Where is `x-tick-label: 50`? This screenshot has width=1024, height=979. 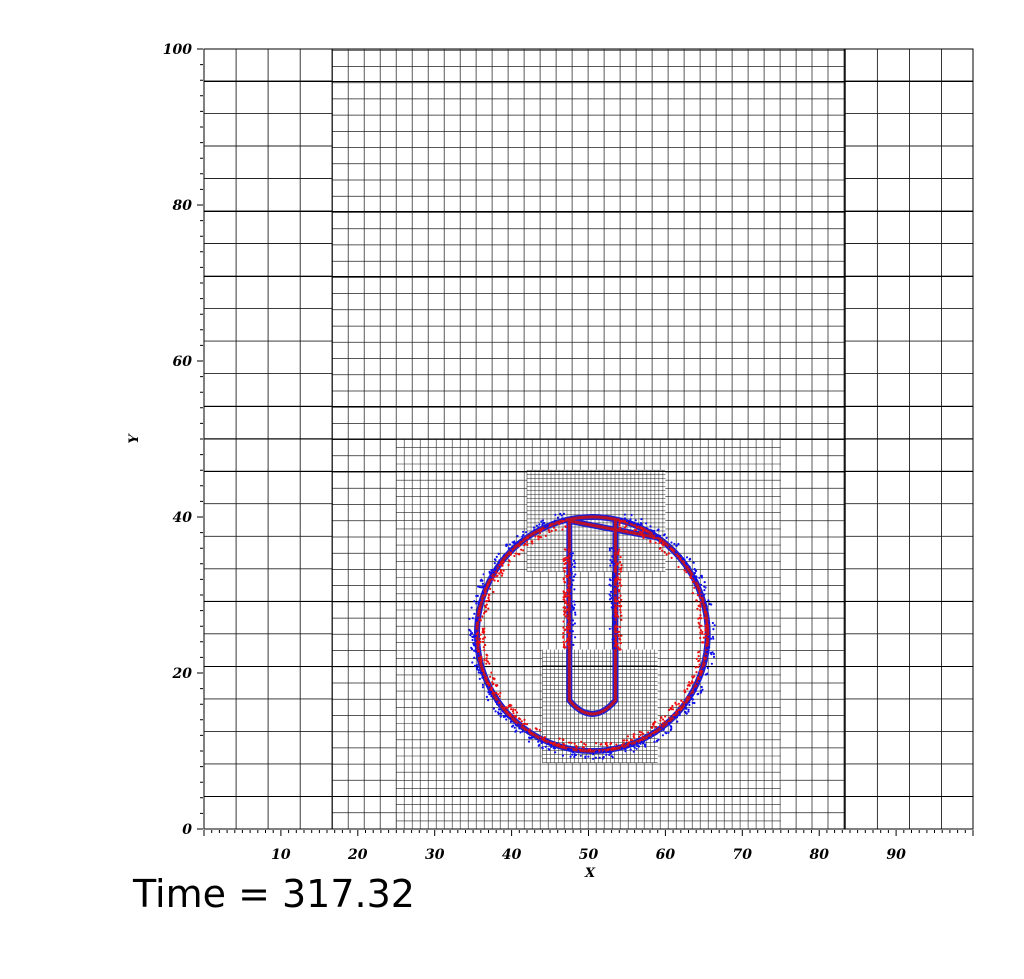
x-tick-label: 50 is located at coordinates (589, 855).